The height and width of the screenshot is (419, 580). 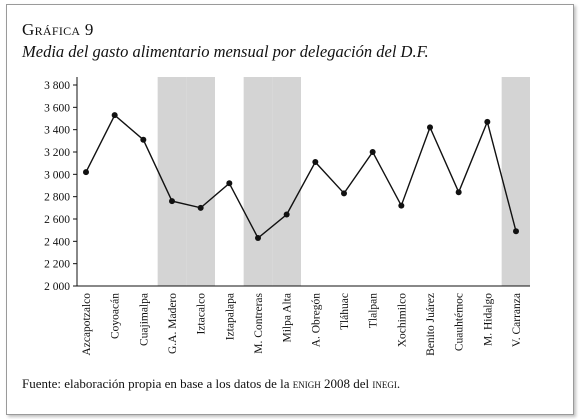 I want to click on y-tick-label: 2 400, so click(x=57, y=242).